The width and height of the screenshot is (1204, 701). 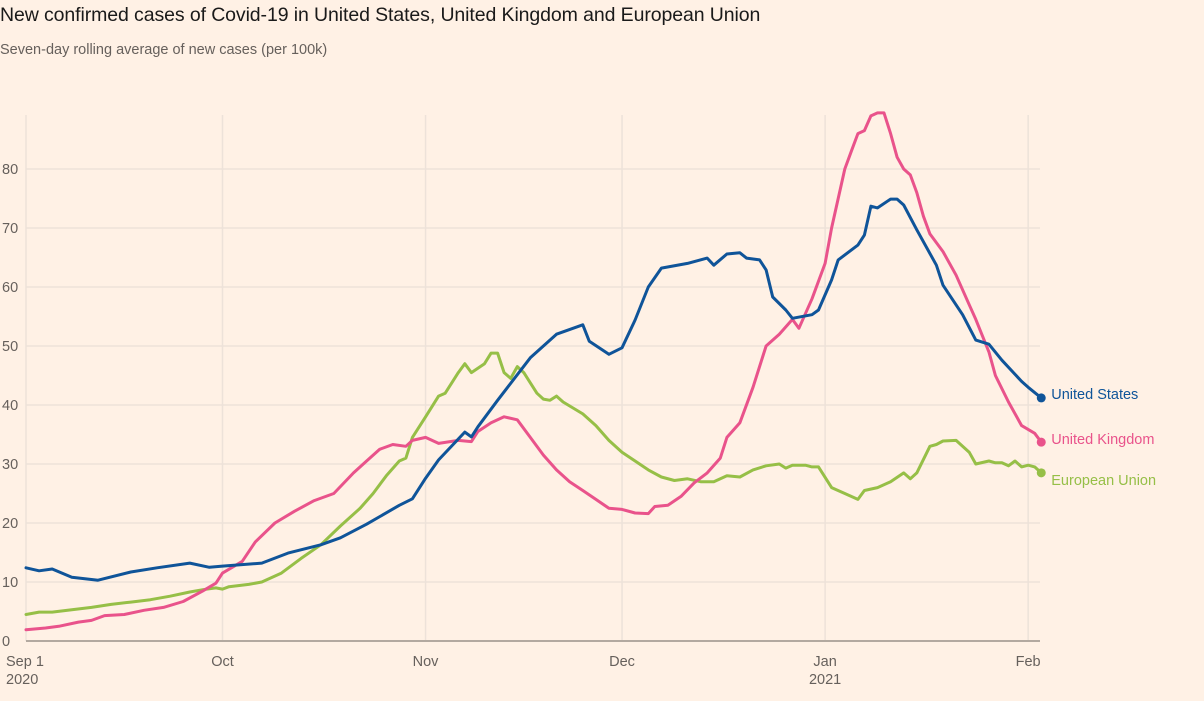 What do you see at coordinates (523, 671) in the screenshot?
I see `x-axis-tick-labels: Sep 1 2020 Oct Nov Dec Jan 2021 Feb` at bounding box center [523, 671].